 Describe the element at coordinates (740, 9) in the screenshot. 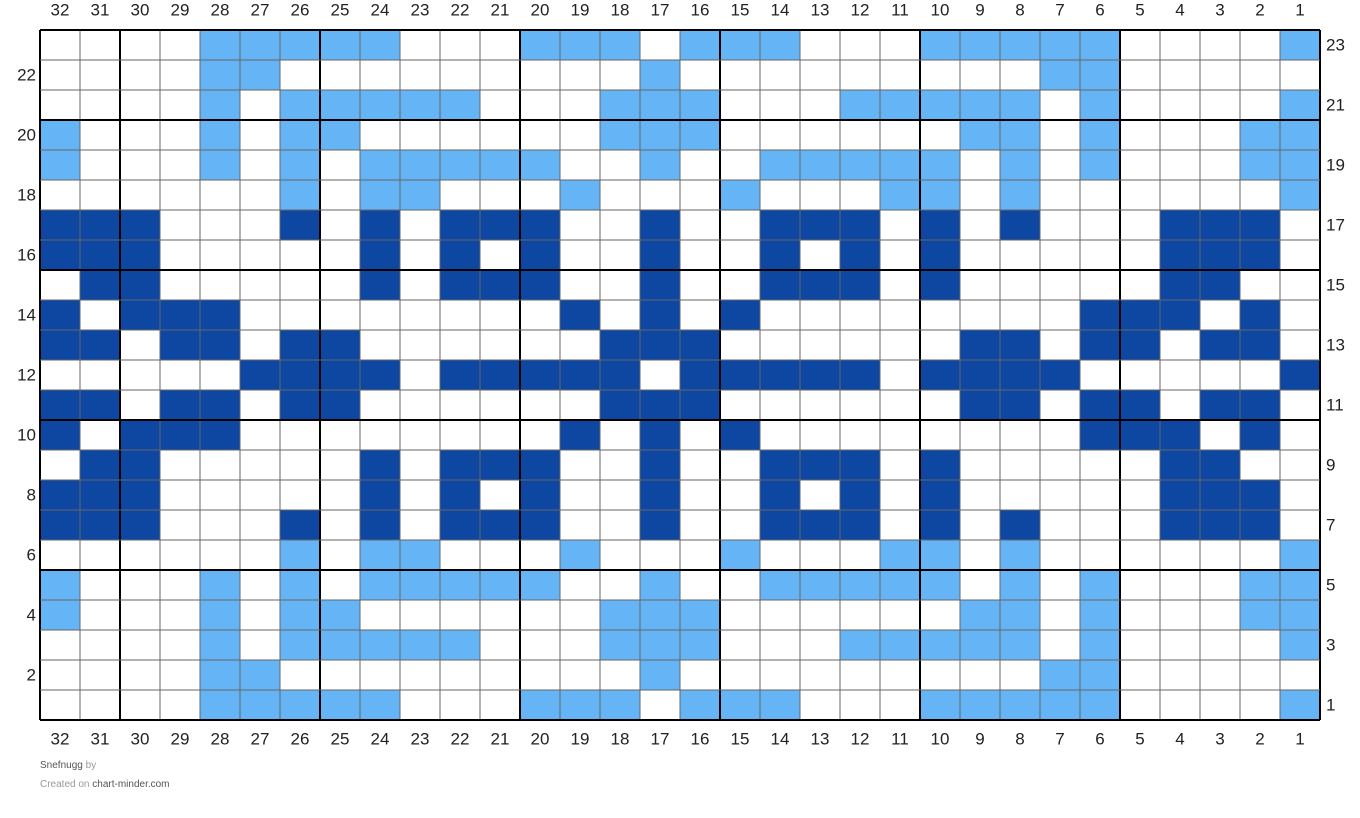

I see `column-number: 15` at that location.